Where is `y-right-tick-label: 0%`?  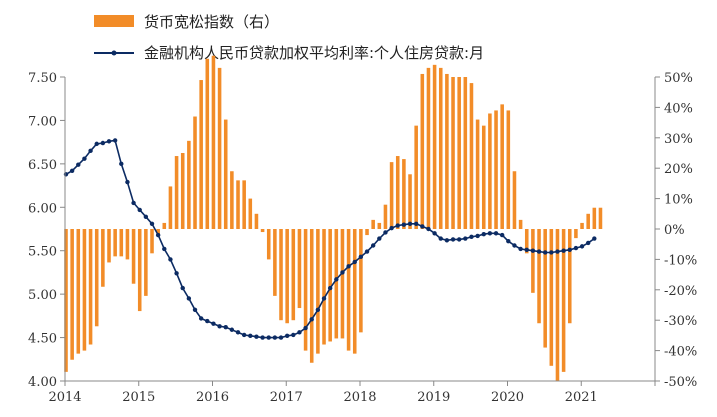
y-right-tick-label: 0% is located at coordinates (674, 230).